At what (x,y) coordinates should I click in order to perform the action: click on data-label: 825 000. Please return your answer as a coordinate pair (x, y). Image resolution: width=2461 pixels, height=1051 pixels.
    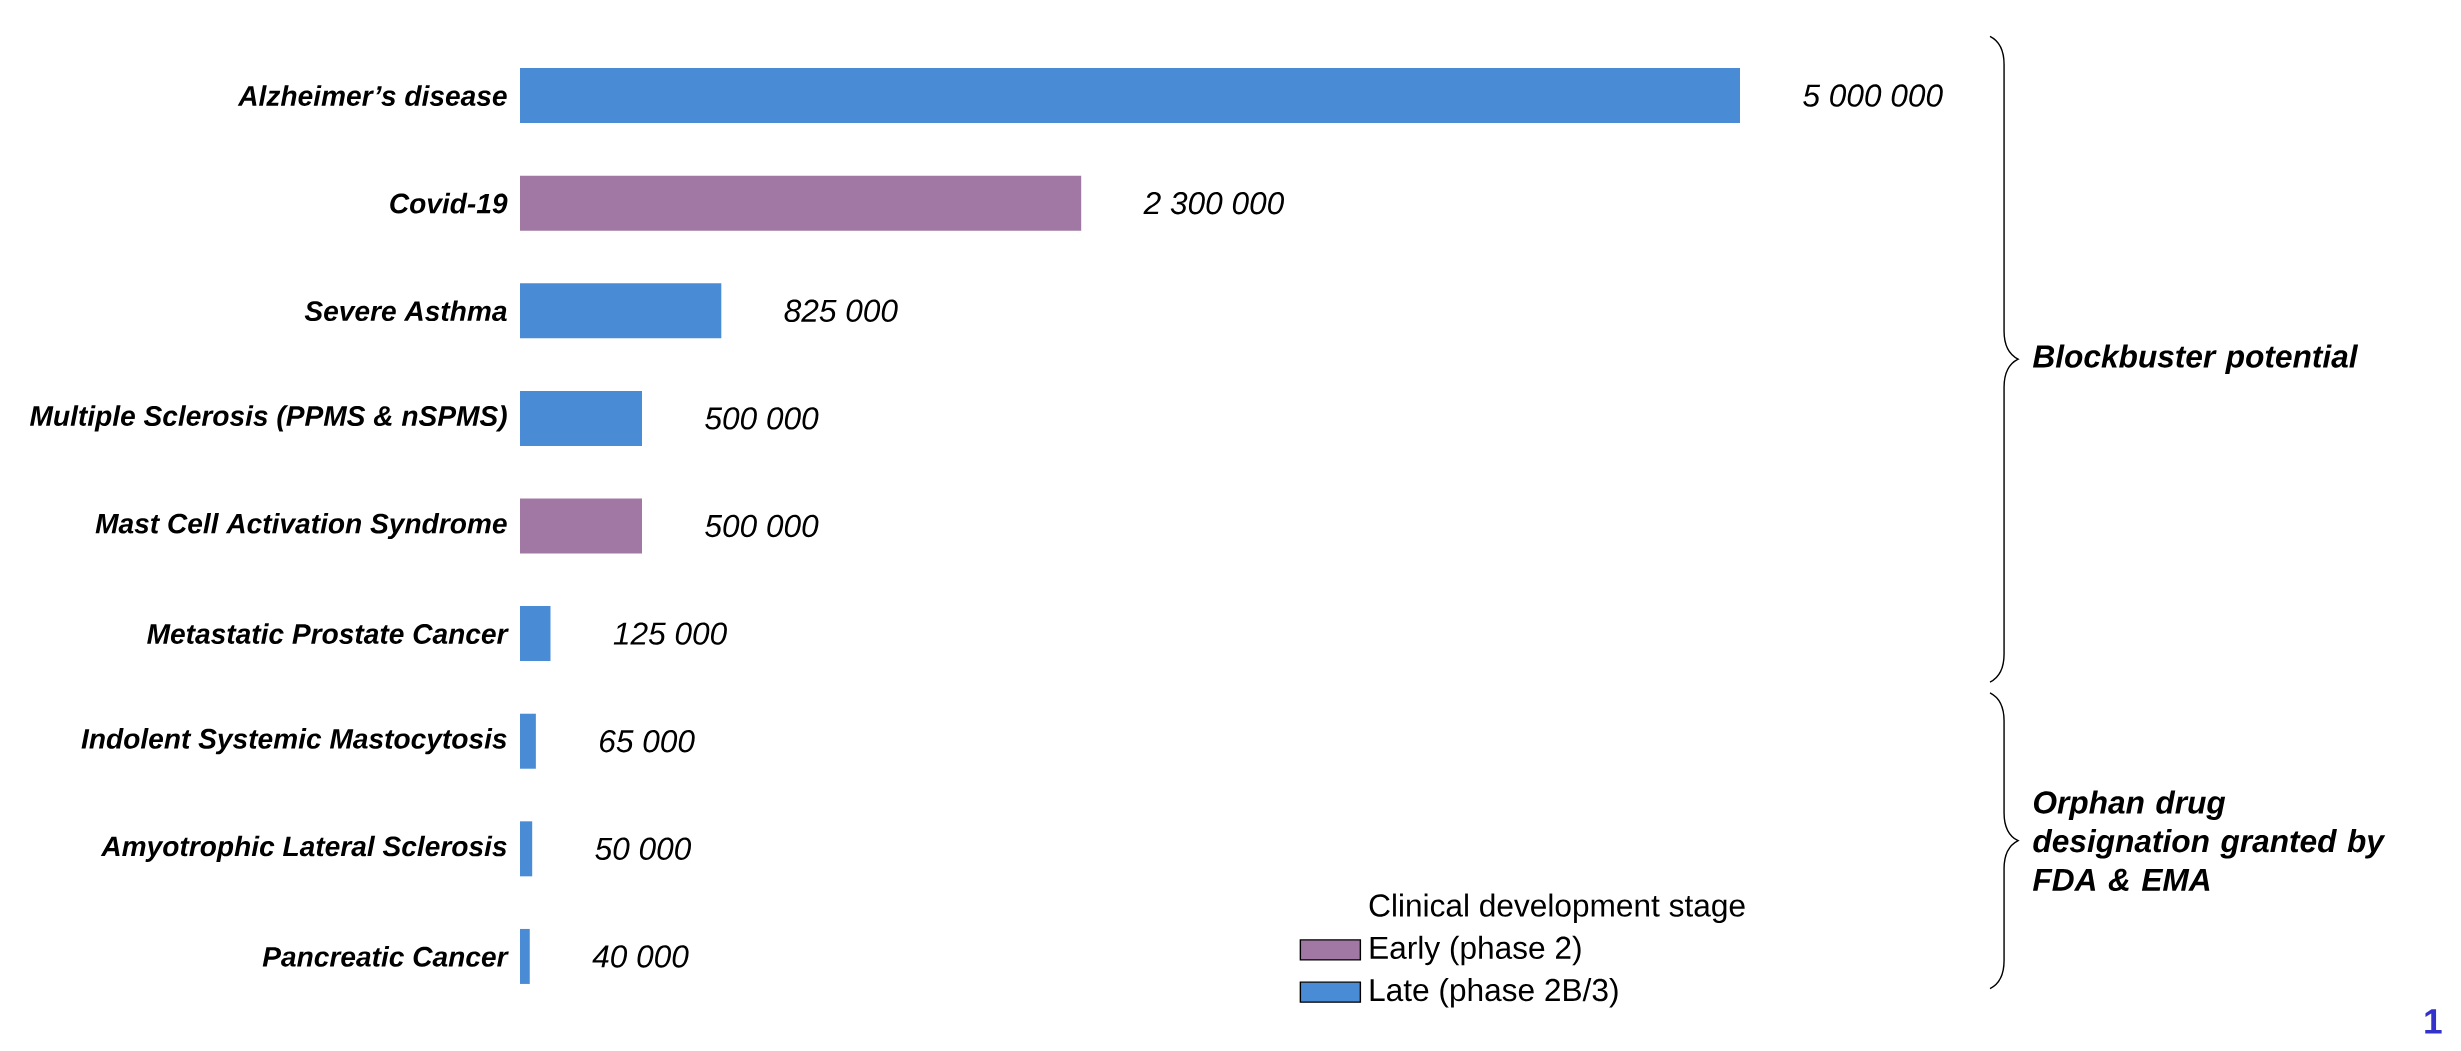
    Looking at the image, I should click on (841, 311).